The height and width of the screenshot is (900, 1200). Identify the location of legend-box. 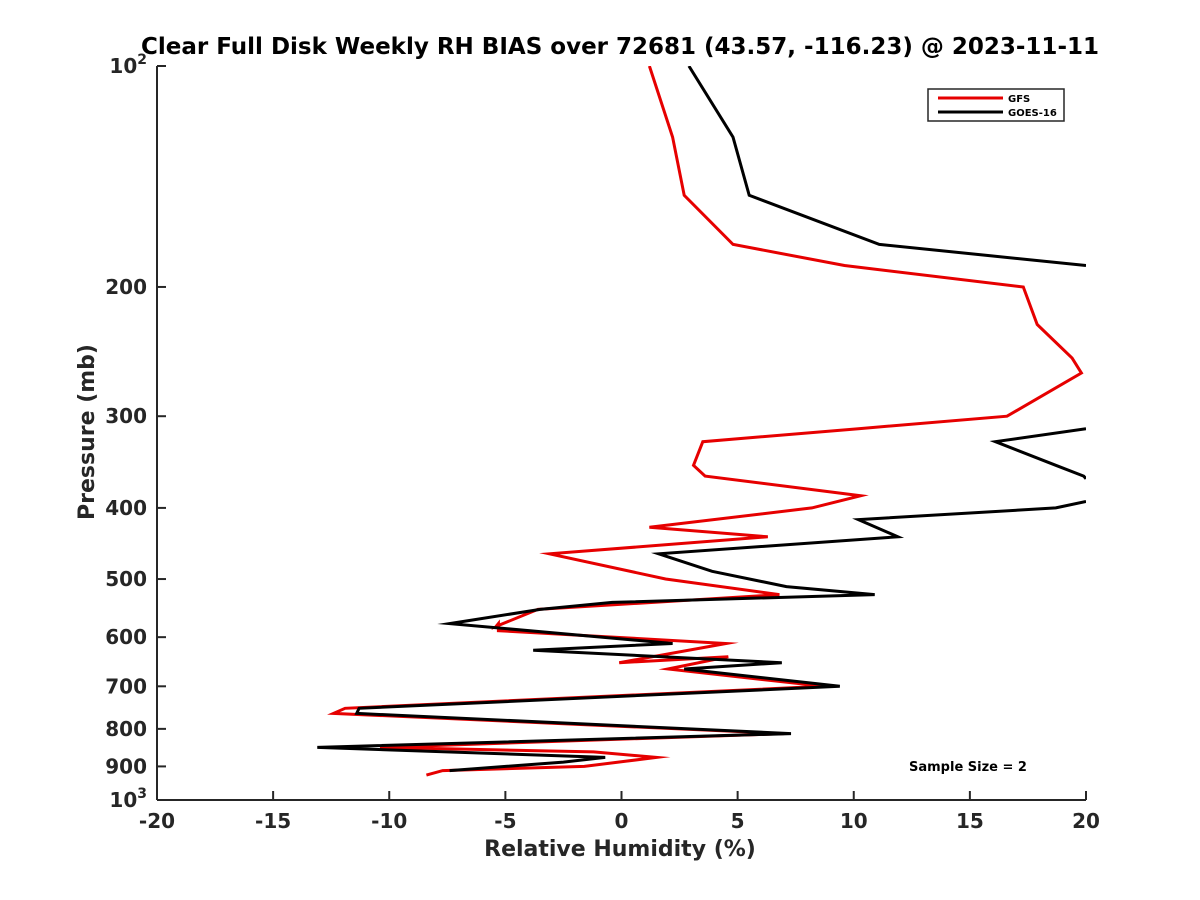
(996, 105).